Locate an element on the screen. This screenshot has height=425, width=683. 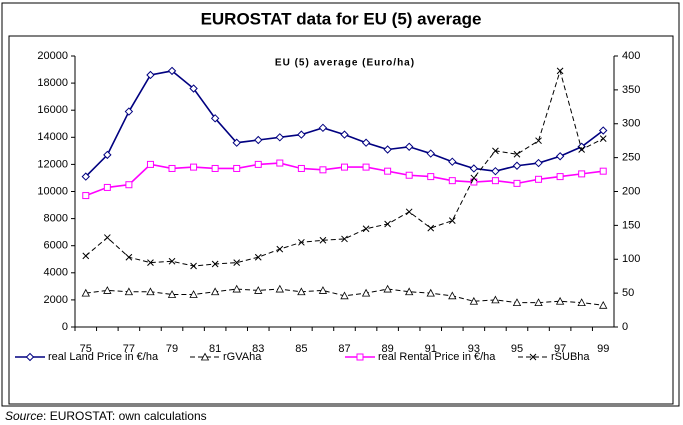
y-tick-label: 18000 is located at coordinates (52, 83).